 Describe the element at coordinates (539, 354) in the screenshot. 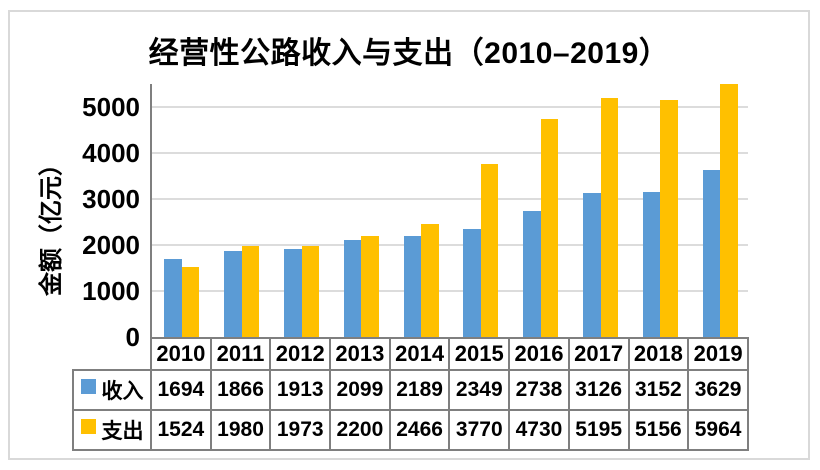

I see `year-cell-2016: 2016` at that location.